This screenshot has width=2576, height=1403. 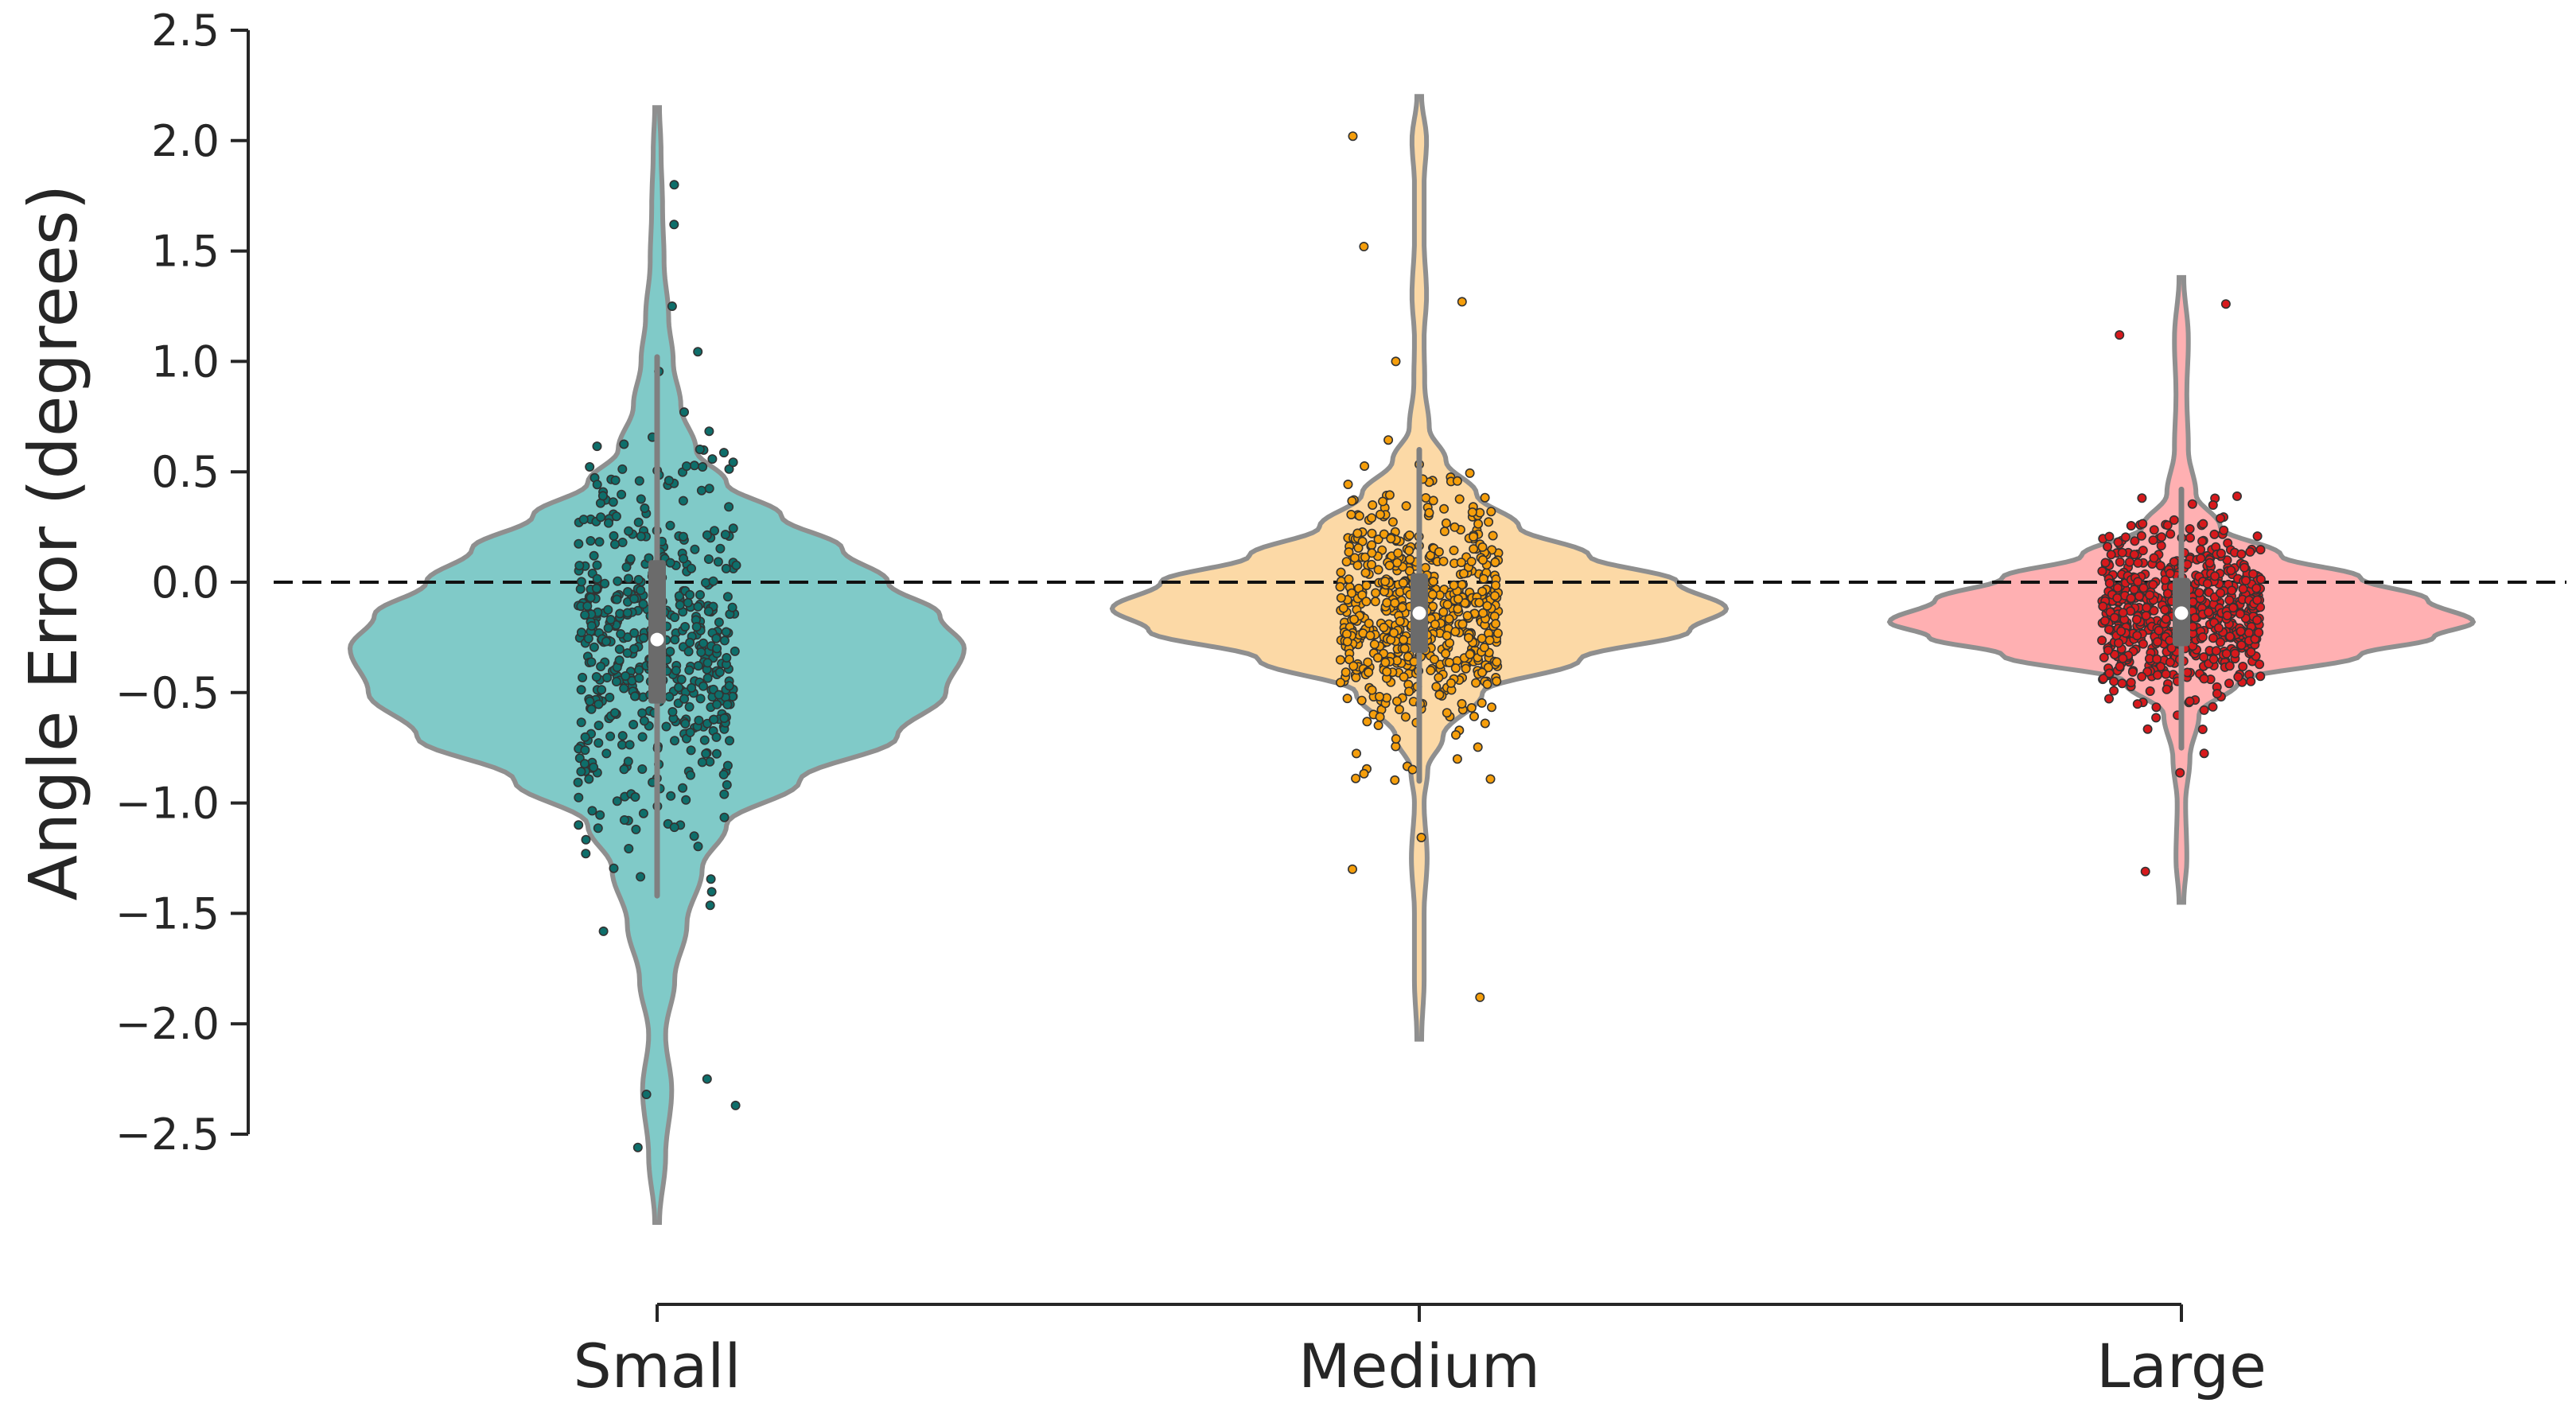 What do you see at coordinates (186, 31) in the screenshot?
I see `y-tick-label: 2.5` at bounding box center [186, 31].